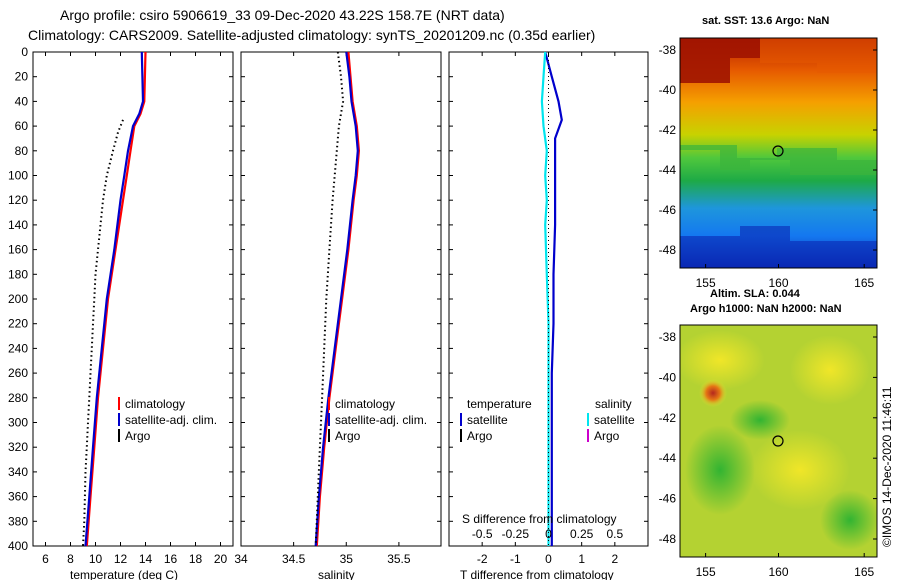 This screenshot has height=580, width=900. I want to click on x-tick-label: -2, so click(482, 559).